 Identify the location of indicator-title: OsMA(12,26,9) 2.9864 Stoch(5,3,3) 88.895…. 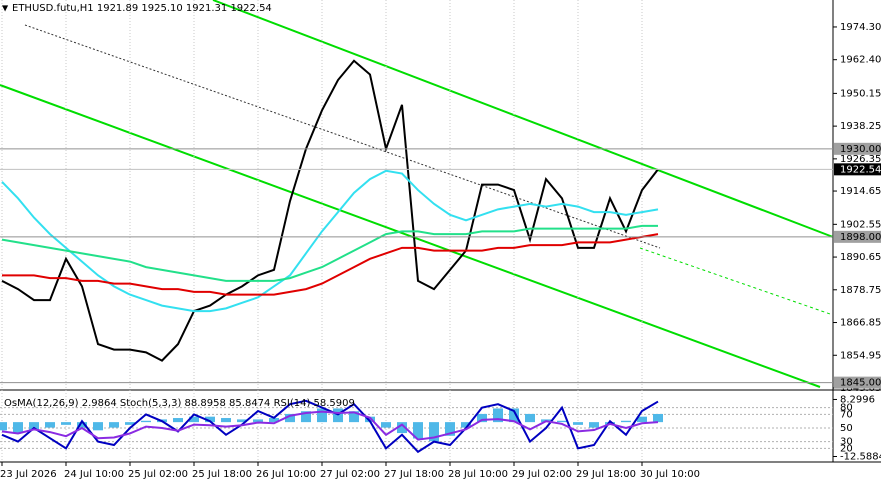
(179, 403).